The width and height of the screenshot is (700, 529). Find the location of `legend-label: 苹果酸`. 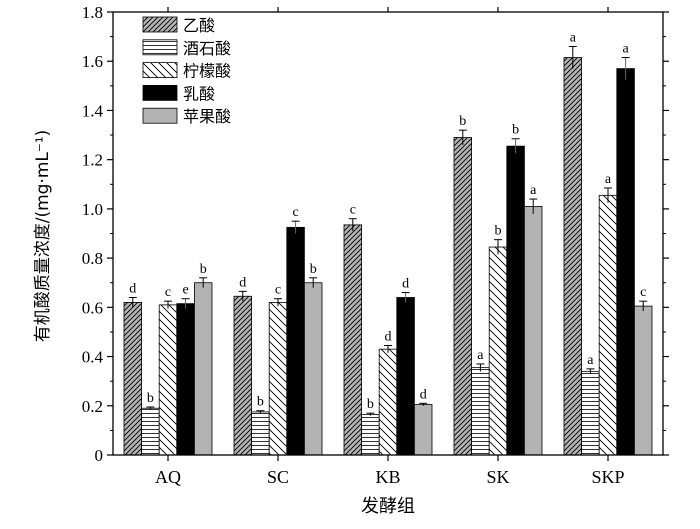

legend-label: 苹果酸 is located at coordinates (207, 116).